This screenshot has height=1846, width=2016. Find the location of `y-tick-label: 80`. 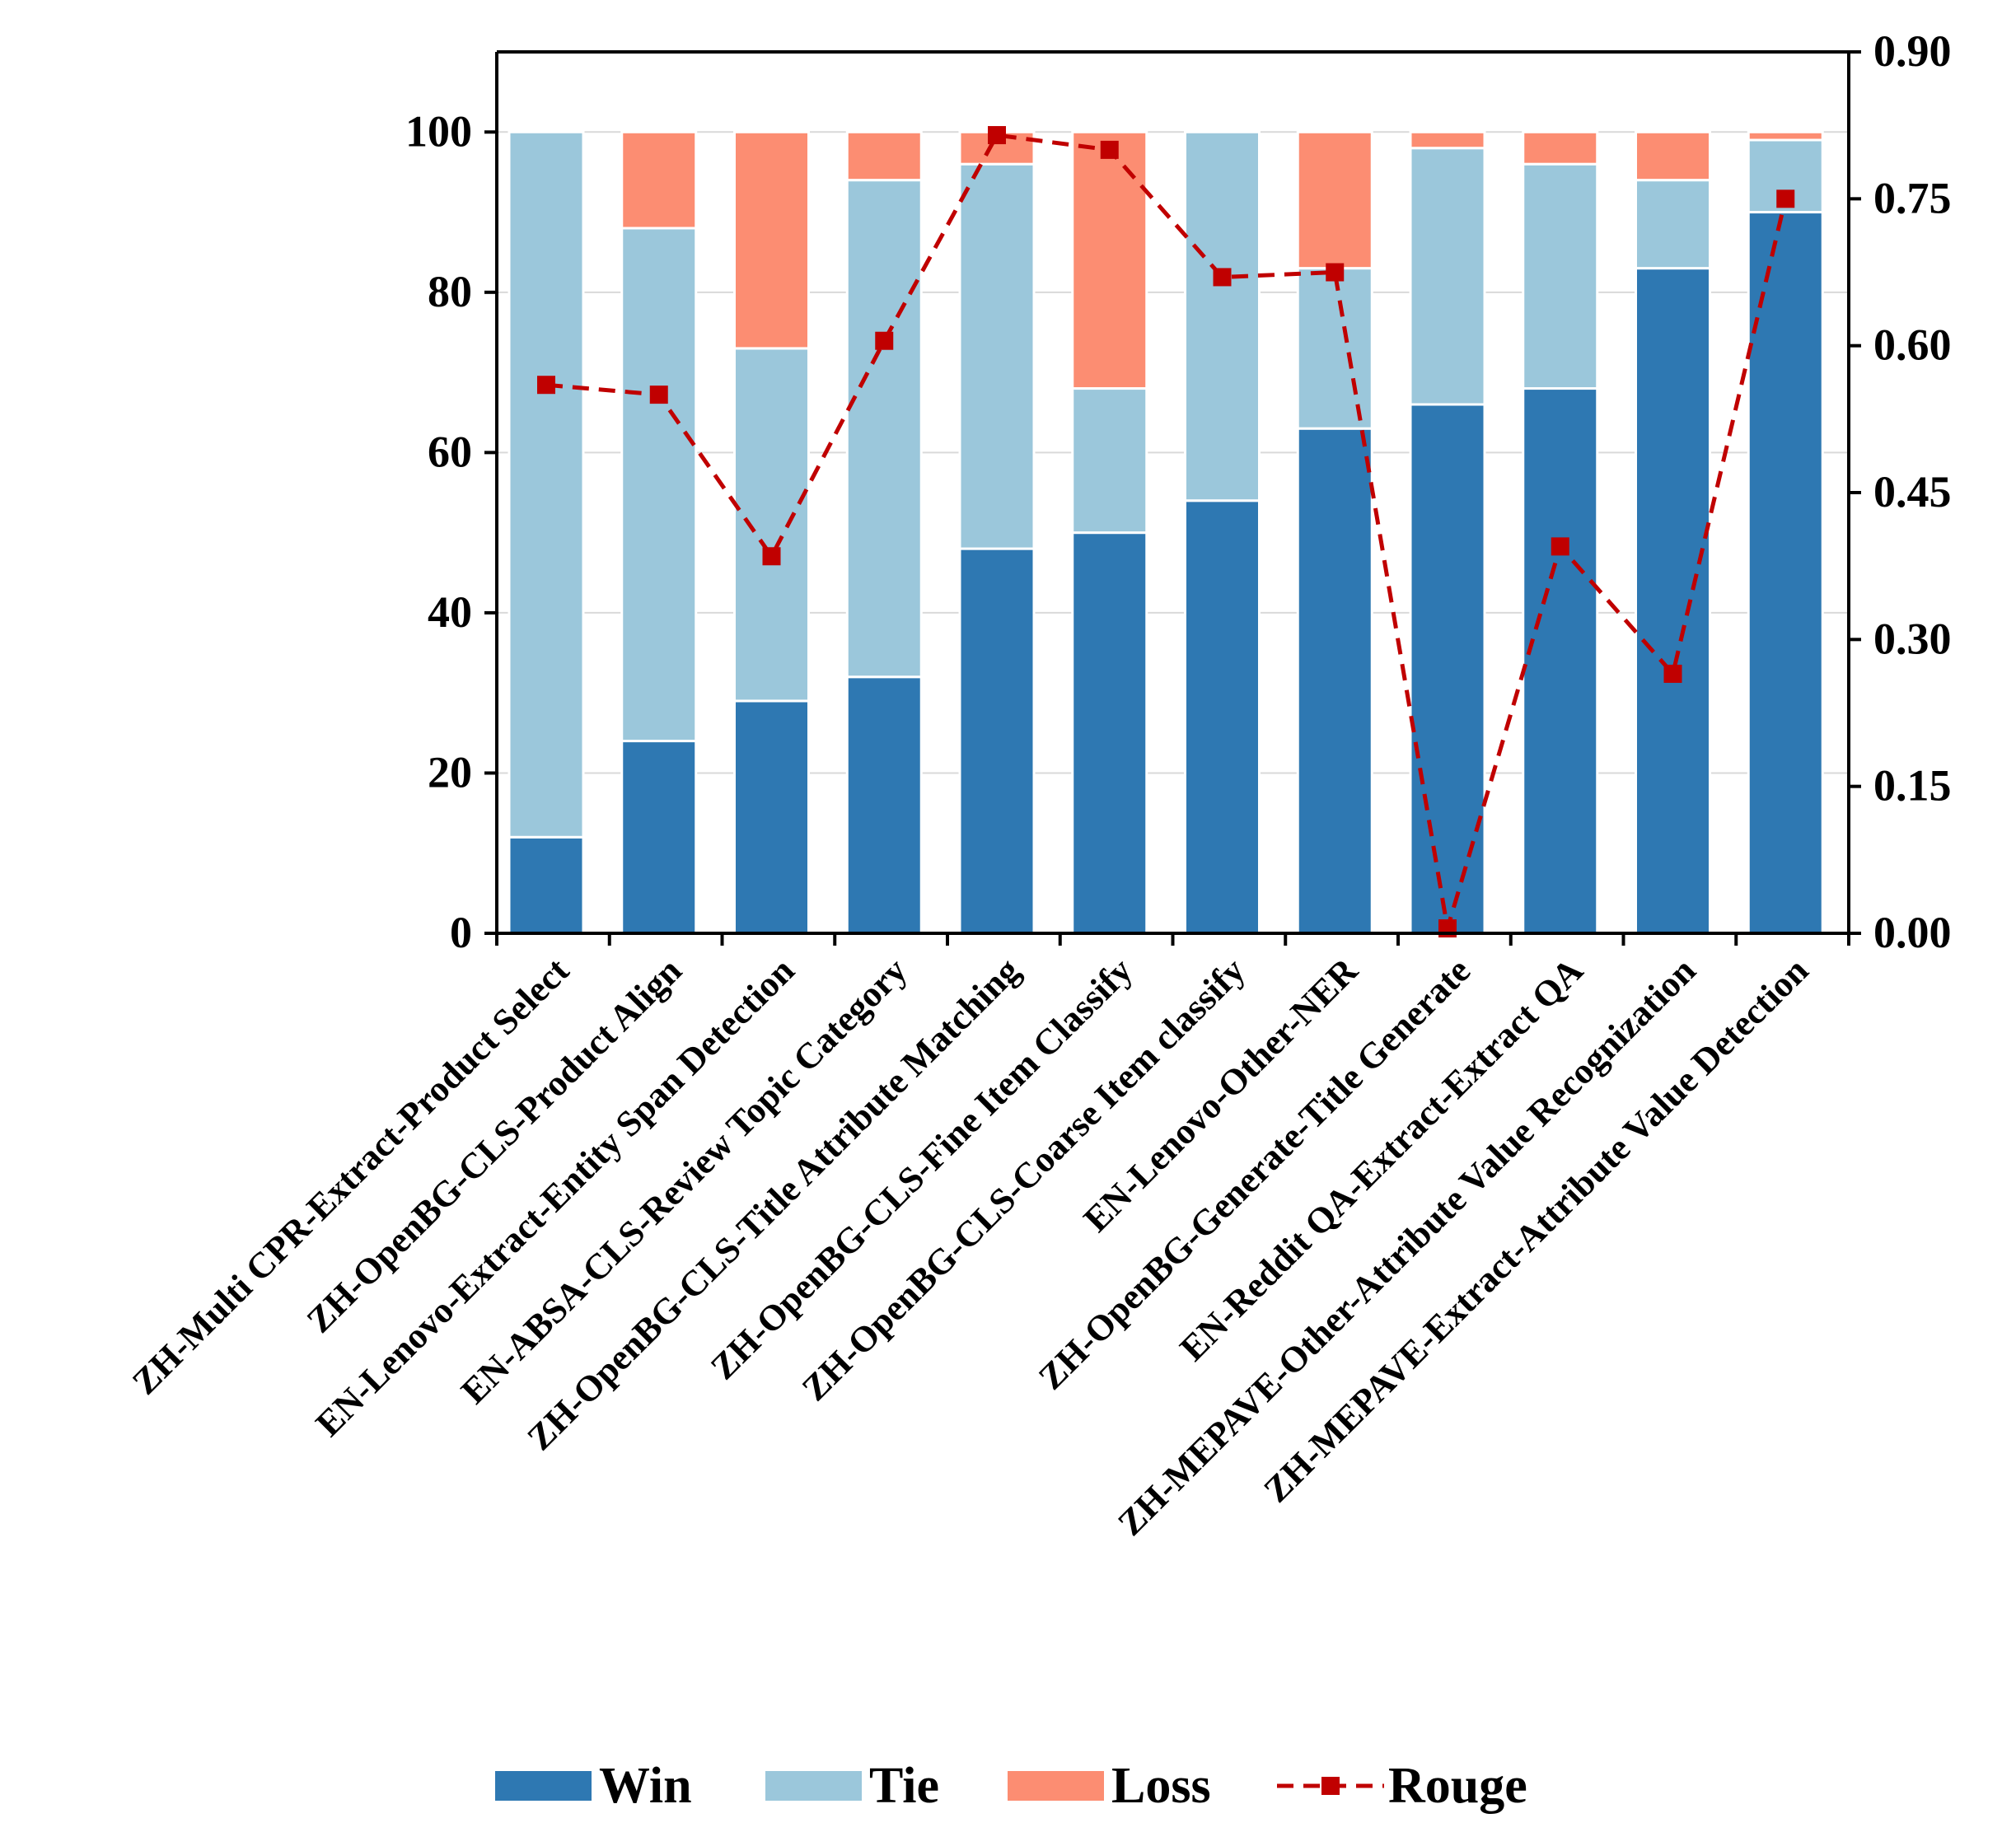

y-tick-label: 80 is located at coordinates (450, 291).